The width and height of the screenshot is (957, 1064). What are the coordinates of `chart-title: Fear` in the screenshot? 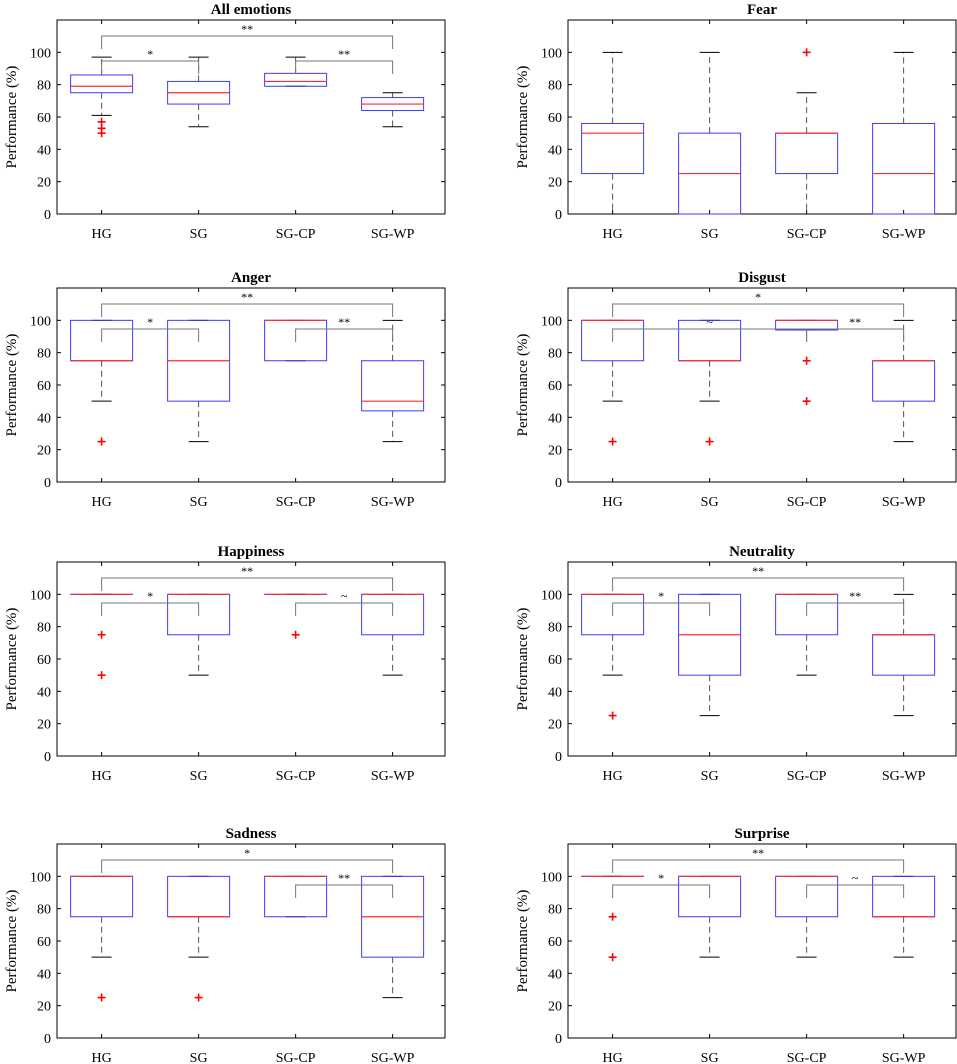 It's located at (762, 10).